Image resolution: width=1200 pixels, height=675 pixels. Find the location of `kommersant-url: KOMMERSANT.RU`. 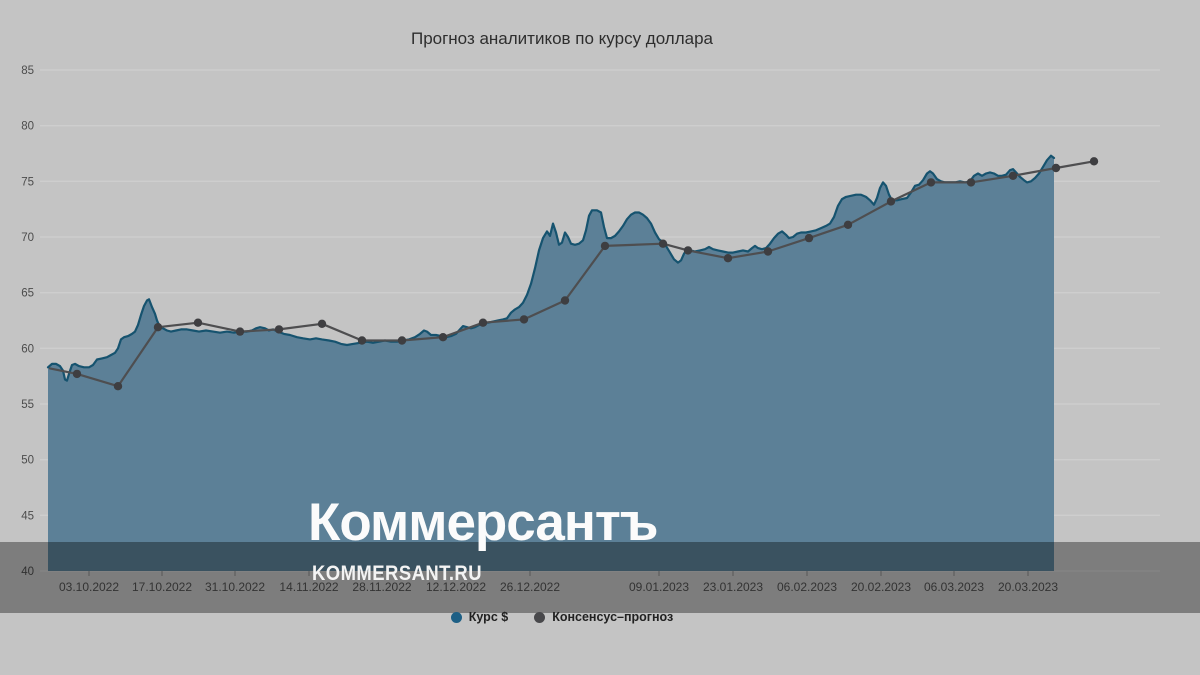

kommersant-url: KOMMERSANT.RU is located at coordinates (397, 573).